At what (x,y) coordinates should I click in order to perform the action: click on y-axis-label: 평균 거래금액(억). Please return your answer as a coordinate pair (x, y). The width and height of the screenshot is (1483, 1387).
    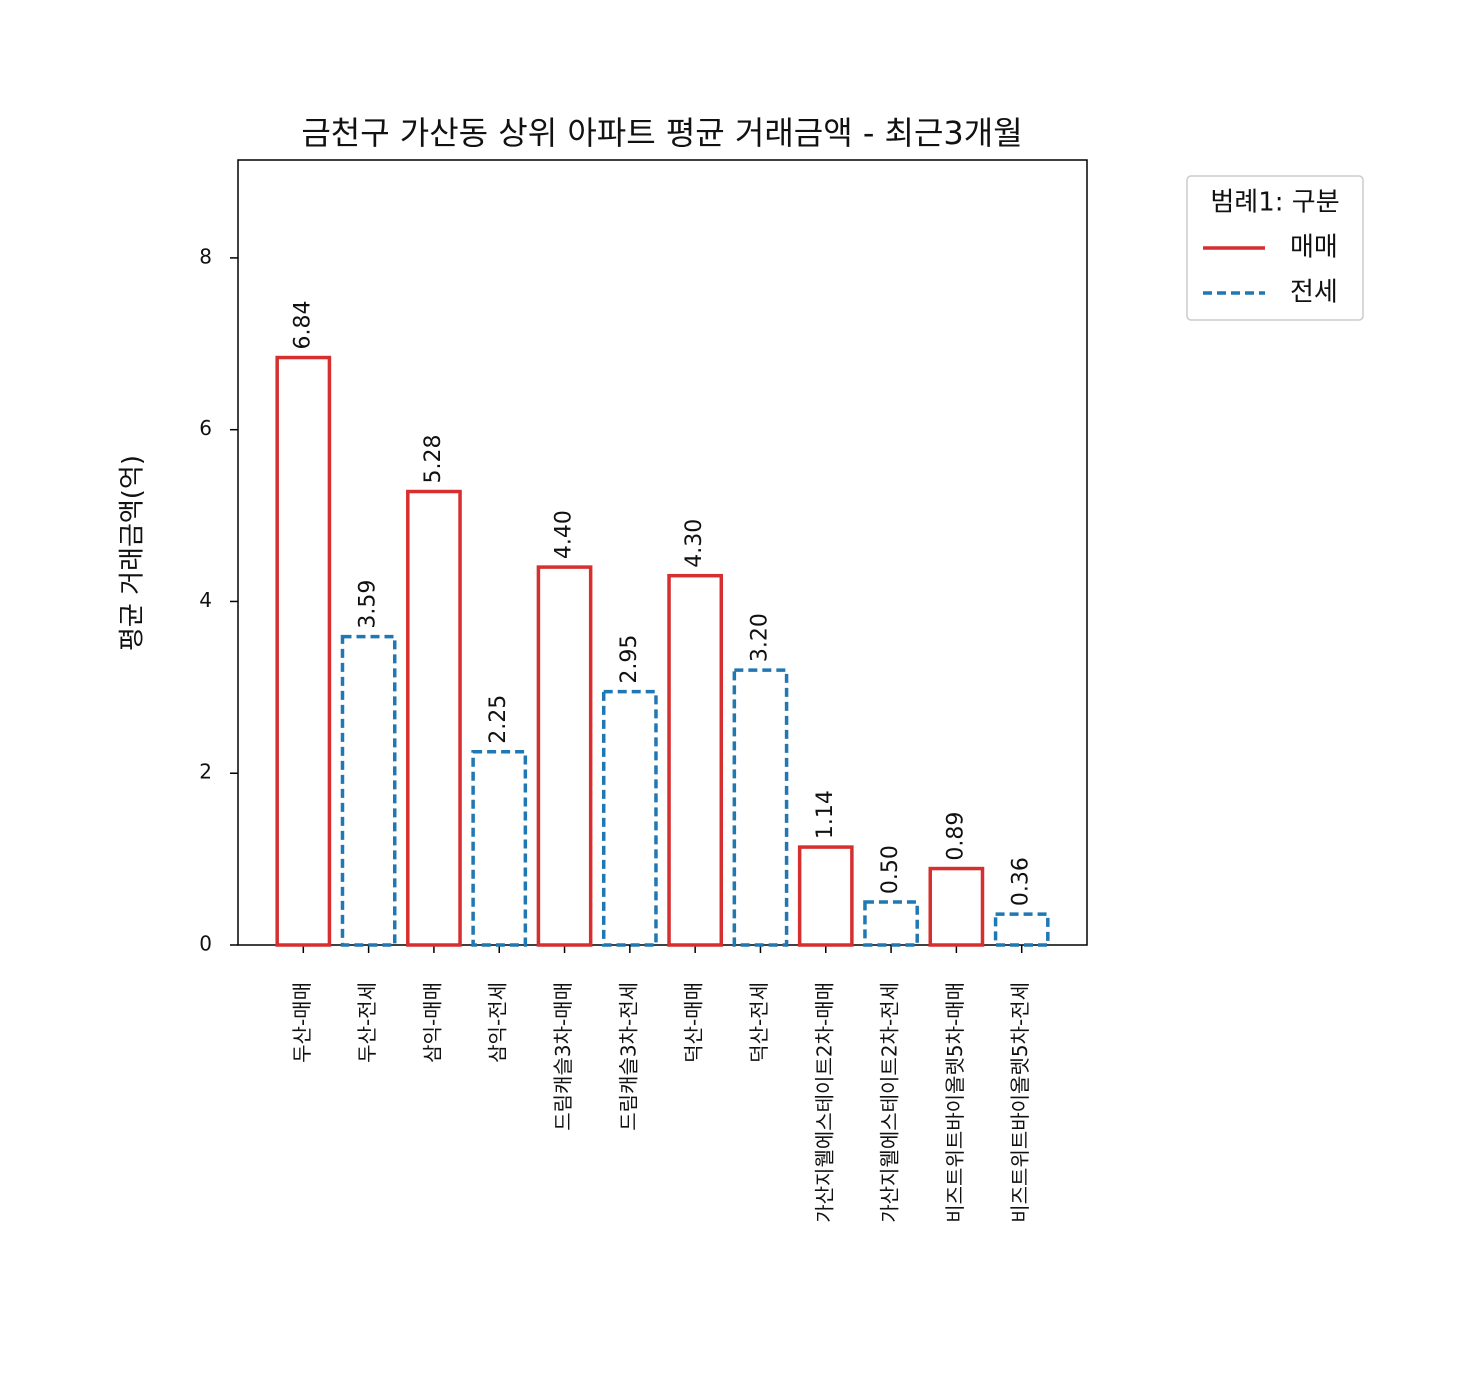
    Looking at the image, I should click on (133, 553).